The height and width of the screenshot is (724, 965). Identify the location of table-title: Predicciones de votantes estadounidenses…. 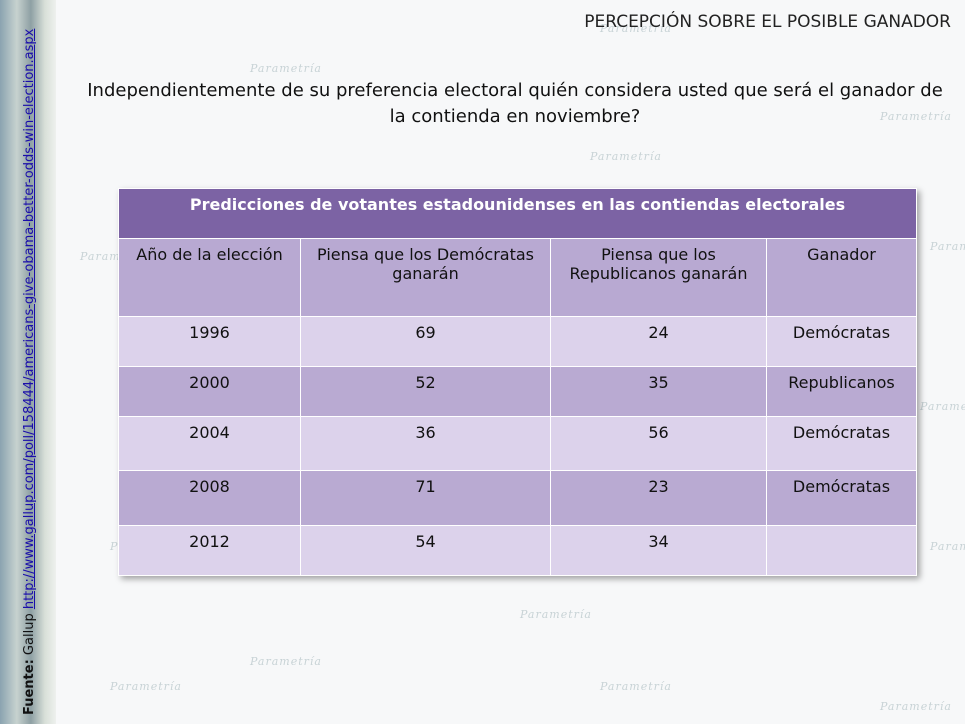
(517, 213).